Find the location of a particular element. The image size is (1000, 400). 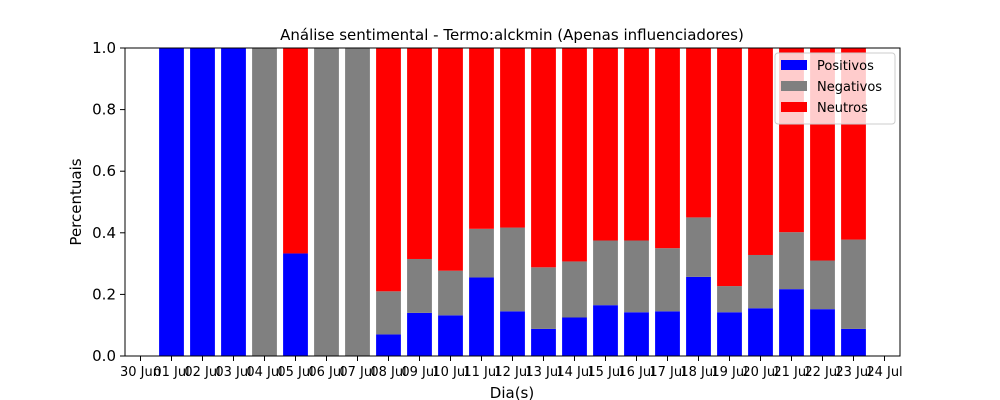

y-tick-label: 0.6 is located at coordinates (104, 171).